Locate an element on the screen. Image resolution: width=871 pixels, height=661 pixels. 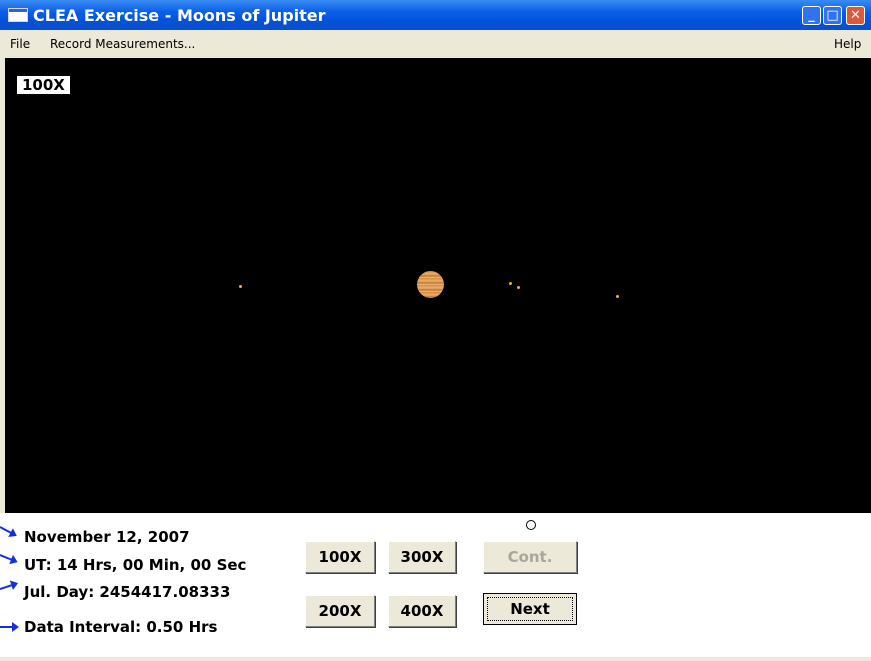
radio-indicator is located at coordinates (531, 525).